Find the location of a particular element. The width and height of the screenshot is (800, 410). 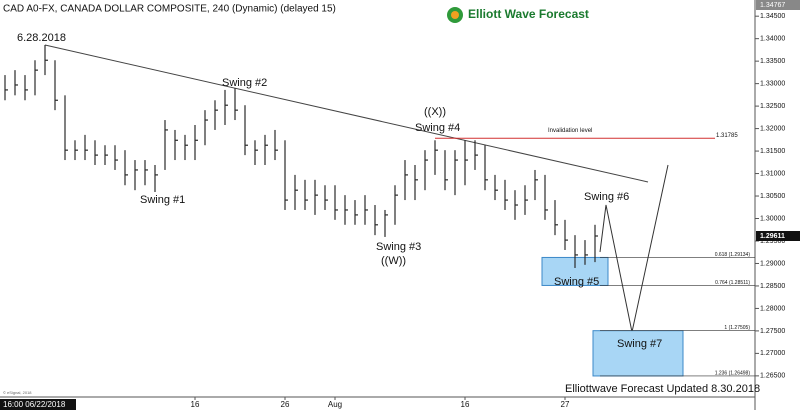

y-tick-label: 1.32500 is located at coordinates (772, 106).